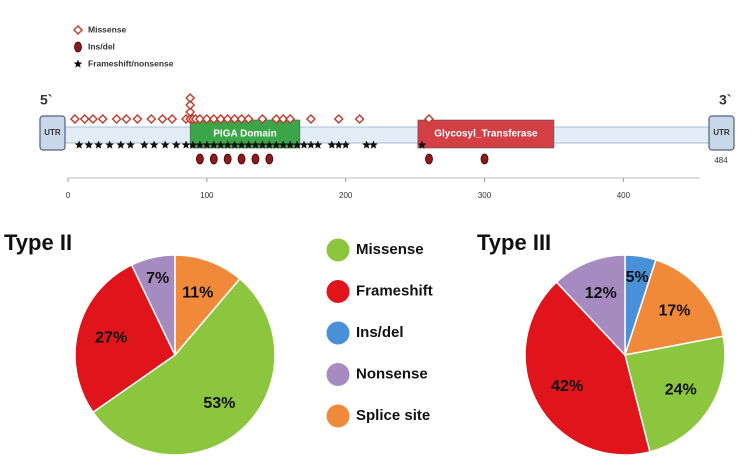  Describe the element at coordinates (394, 290) in the screenshot. I see `legend-label: Frameshift` at that location.